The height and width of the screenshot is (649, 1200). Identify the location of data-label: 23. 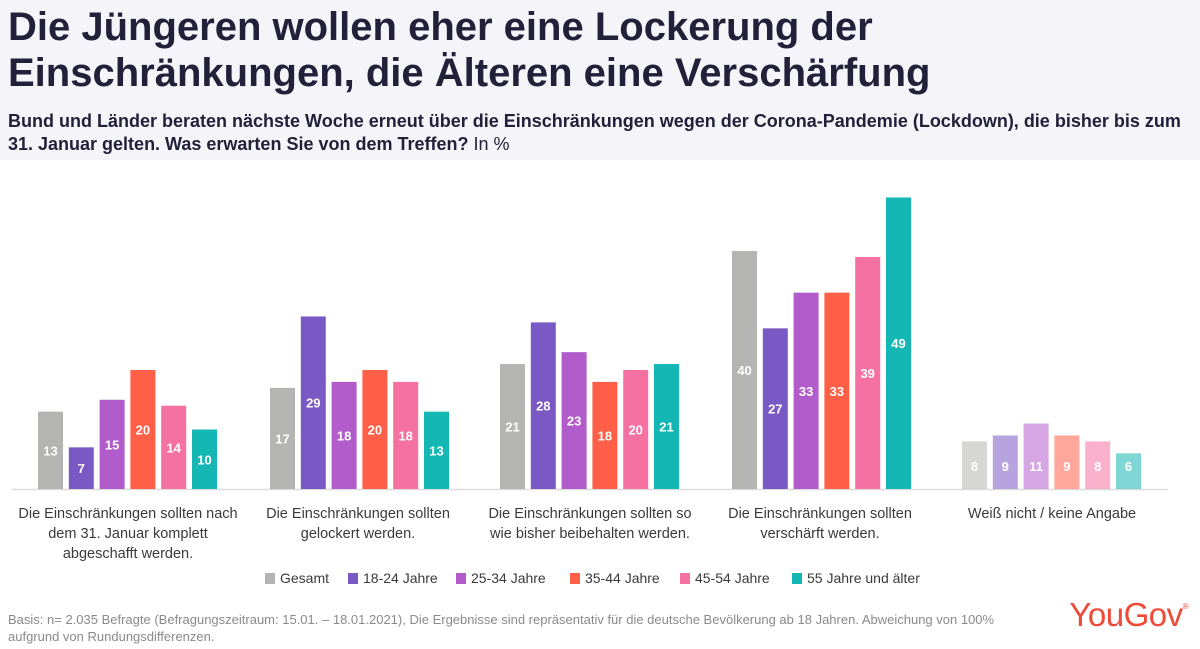
(574, 421).